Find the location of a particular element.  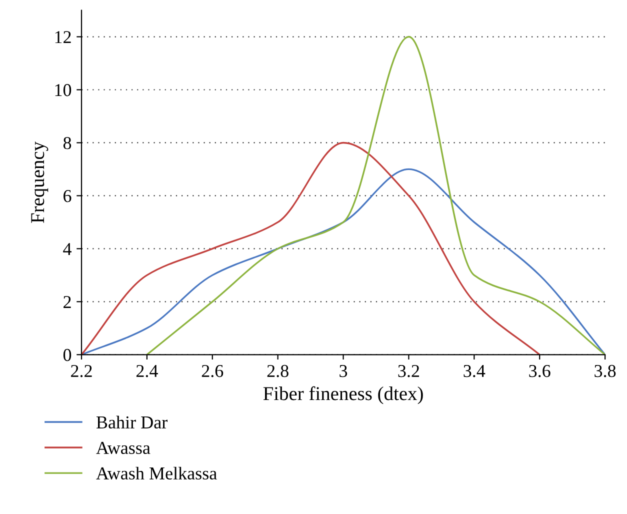

y-tick-label: 4 is located at coordinates (67, 249).